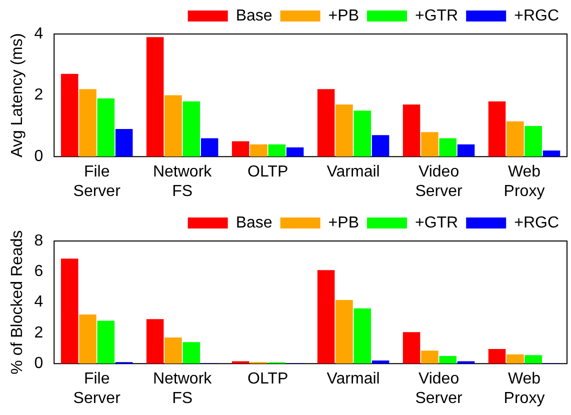 Image resolution: width=571 pixels, height=415 pixels. What do you see at coordinates (39, 241) in the screenshot?
I see `y-tick-label: 8` at bounding box center [39, 241].